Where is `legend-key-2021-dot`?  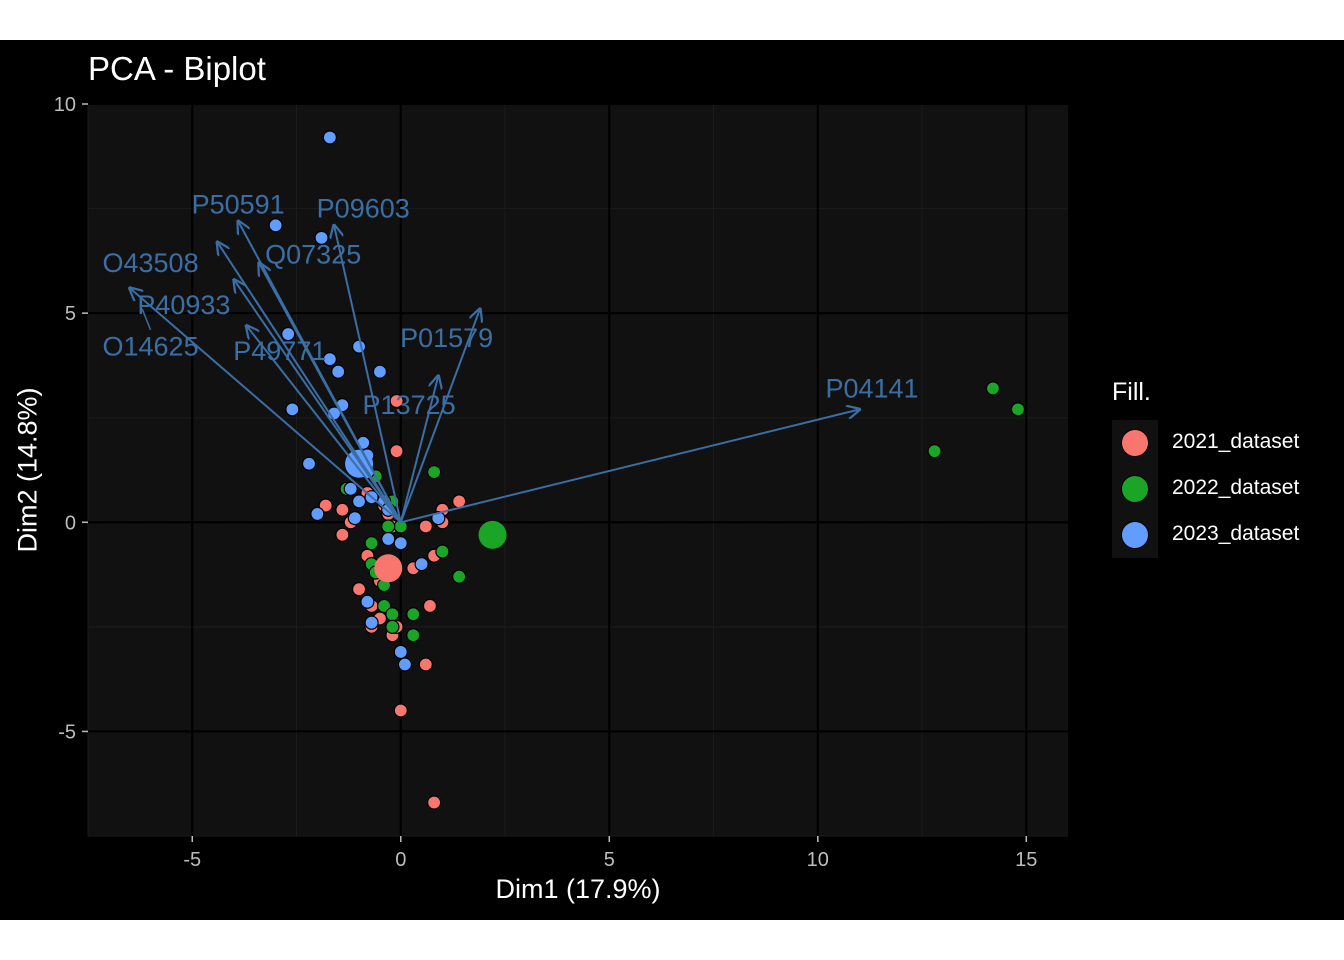 legend-key-2021-dot is located at coordinates (1135, 443).